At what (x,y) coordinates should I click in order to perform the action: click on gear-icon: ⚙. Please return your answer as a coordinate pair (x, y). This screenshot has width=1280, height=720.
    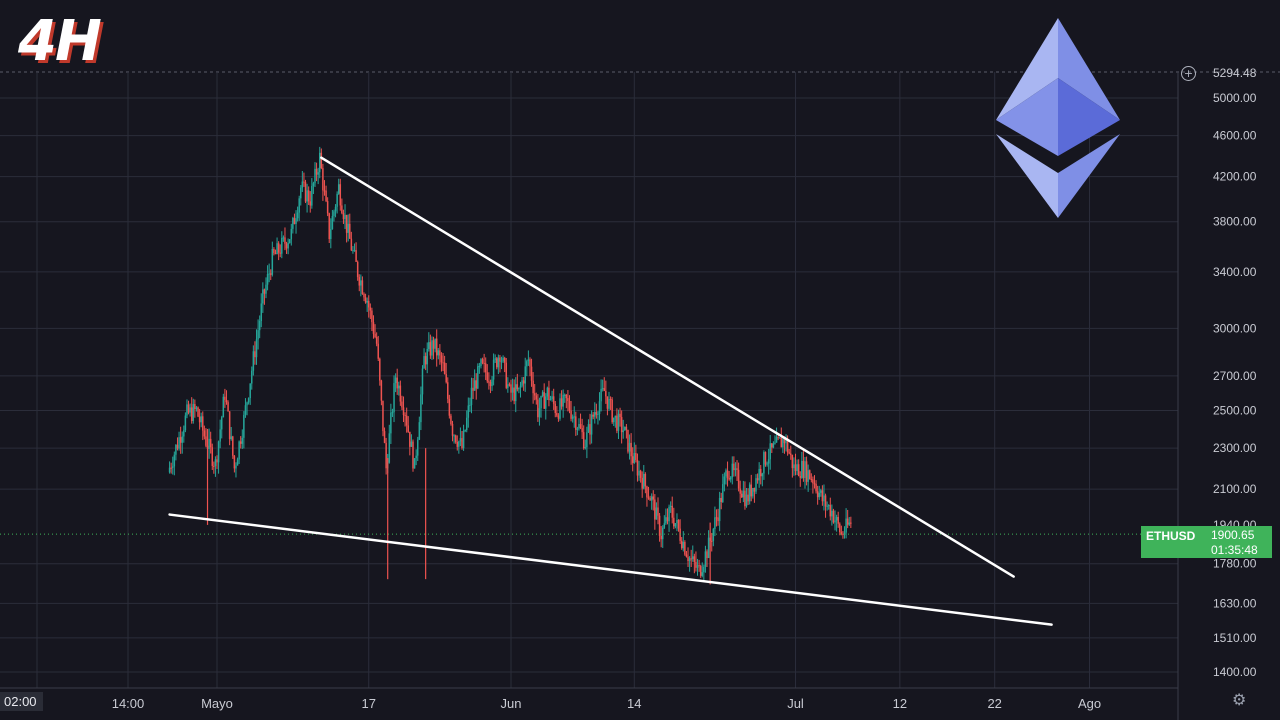
    Looking at the image, I should click on (1239, 700).